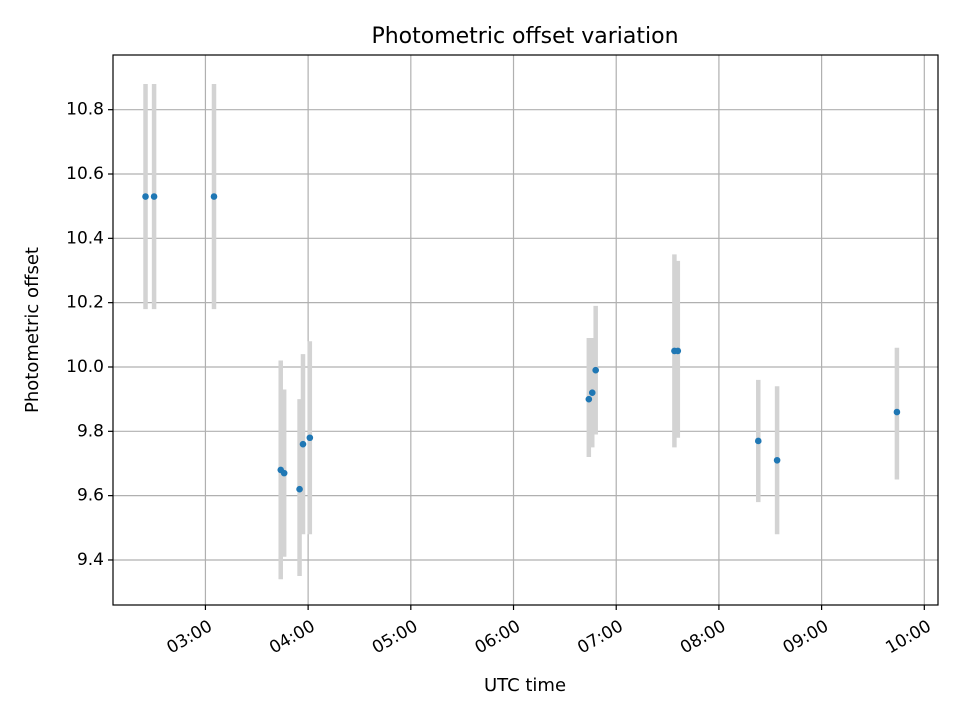 The width and height of the screenshot is (960, 720). I want to click on y-tick-label: 10.6, so click(85, 174).